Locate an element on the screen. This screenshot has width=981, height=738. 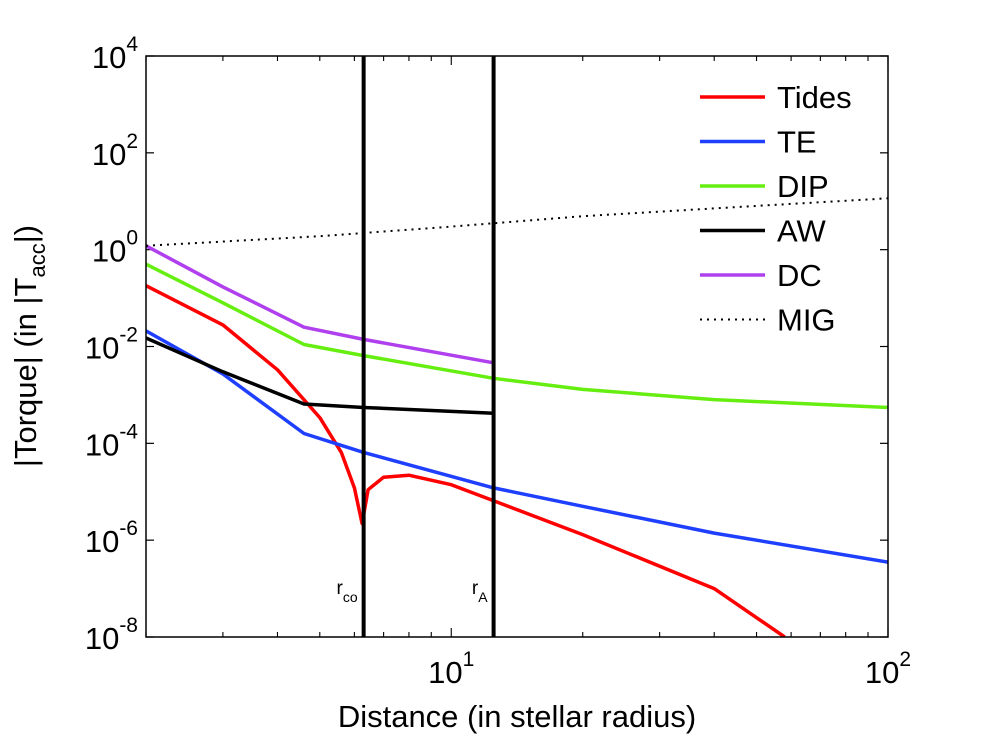
y-tick-exponent: 2 is located at coordinates (132, 141).